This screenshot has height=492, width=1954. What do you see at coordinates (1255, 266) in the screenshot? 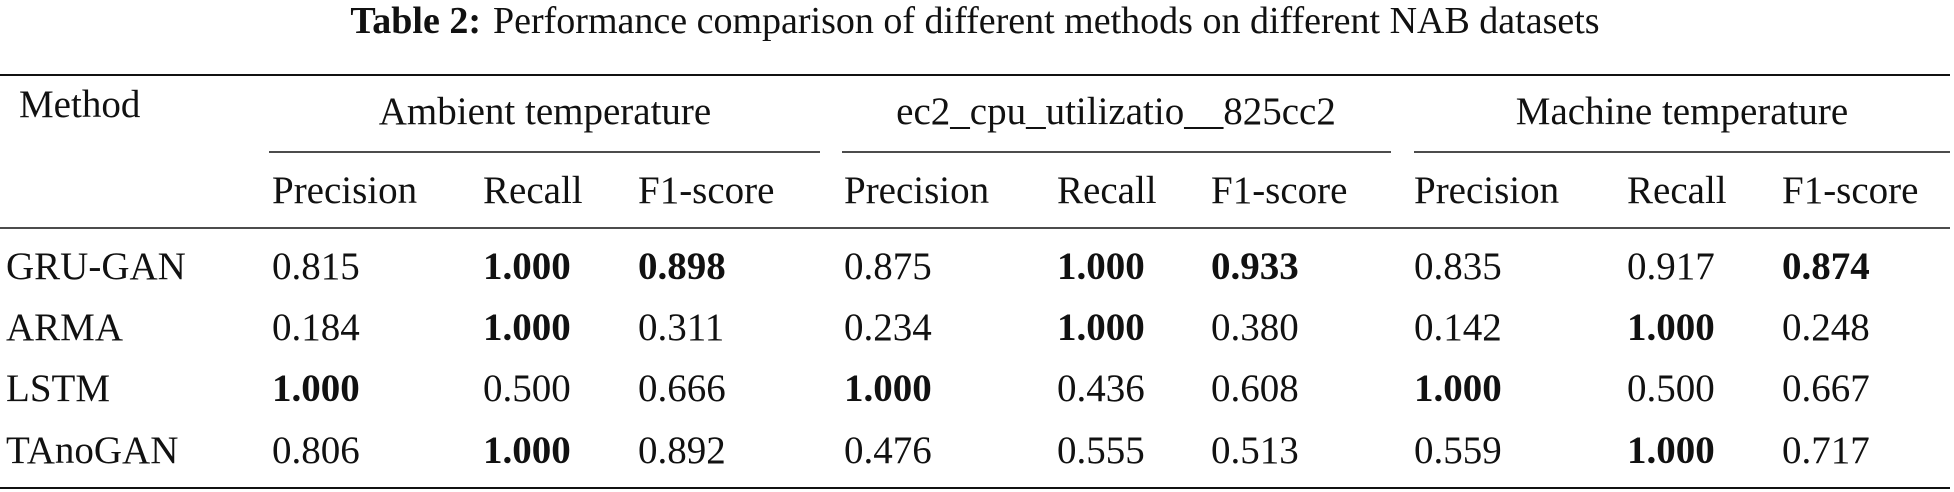
I see `table-cell: 0.933` at bounding box center [1255, 266].